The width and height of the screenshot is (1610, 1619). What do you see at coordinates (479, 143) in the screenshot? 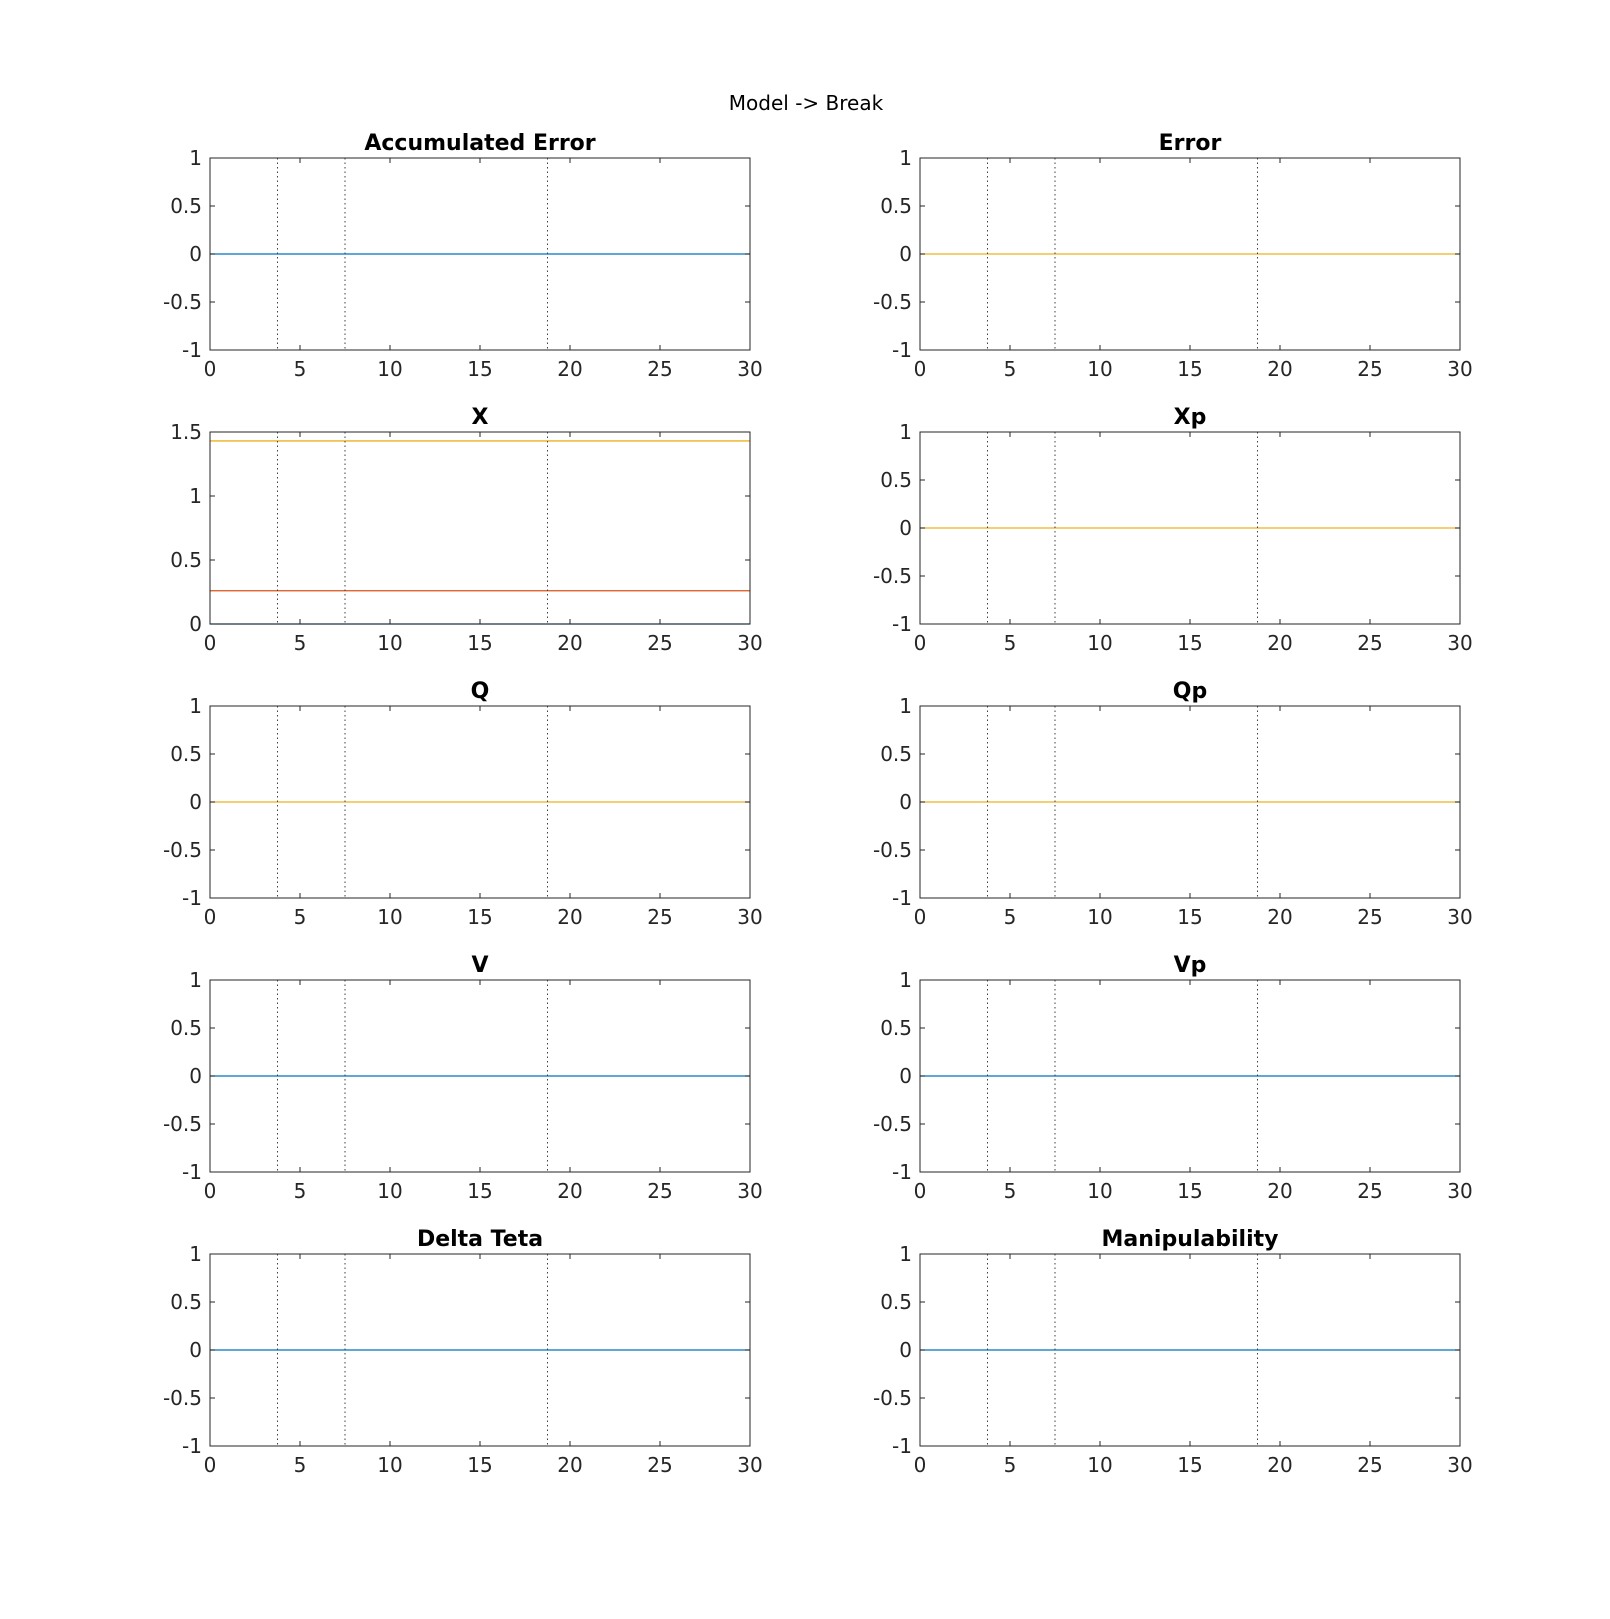
I see `subplot-title: Accumulated Error` at bounding box center [479, 143].